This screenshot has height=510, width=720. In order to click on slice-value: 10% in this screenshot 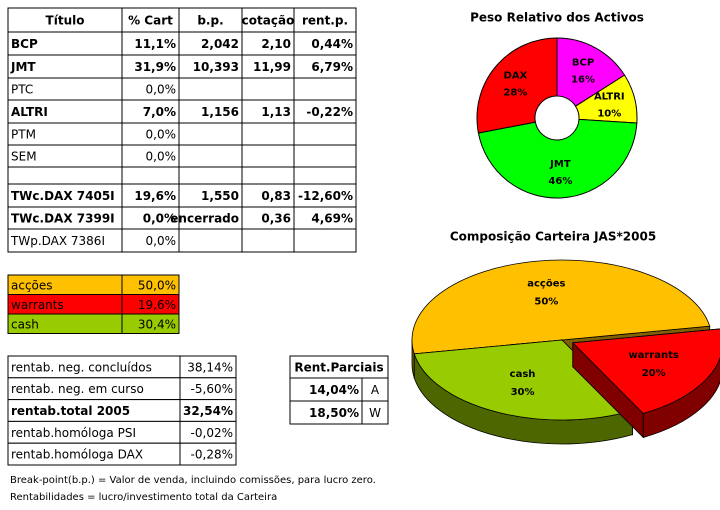, I will do `click(609, 114)`.